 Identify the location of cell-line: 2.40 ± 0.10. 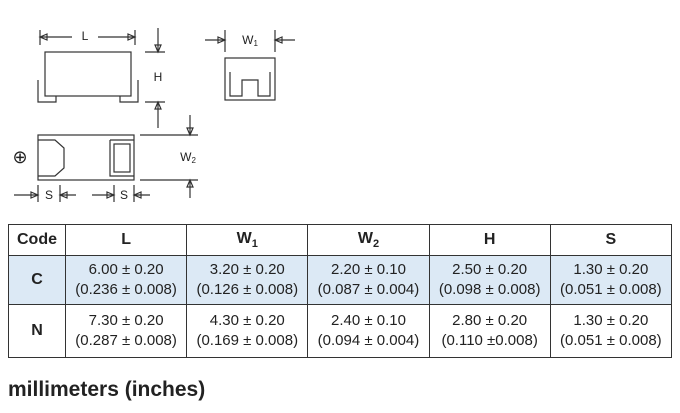
(368, 320).